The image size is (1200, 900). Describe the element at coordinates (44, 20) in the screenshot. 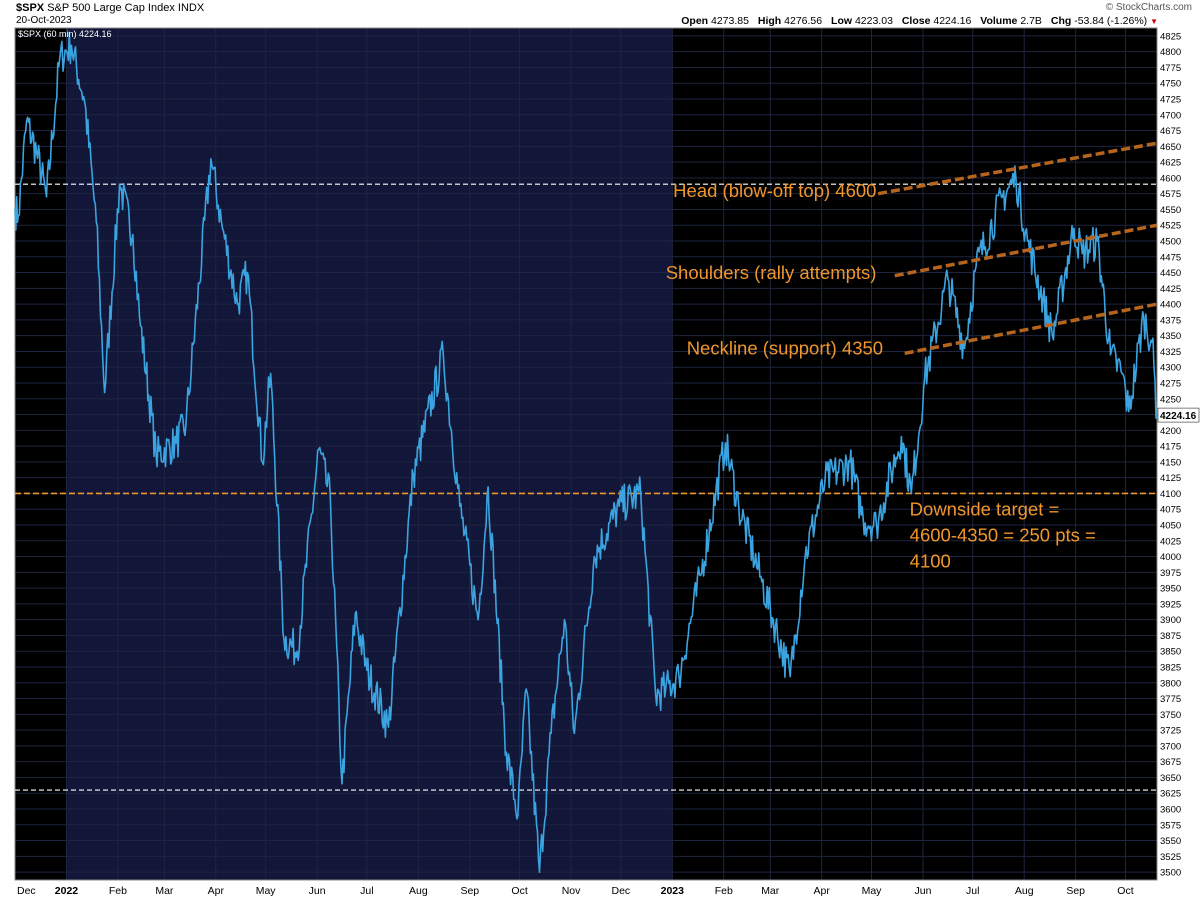

I see `chart-date: 20-Oct-2023` at that location.